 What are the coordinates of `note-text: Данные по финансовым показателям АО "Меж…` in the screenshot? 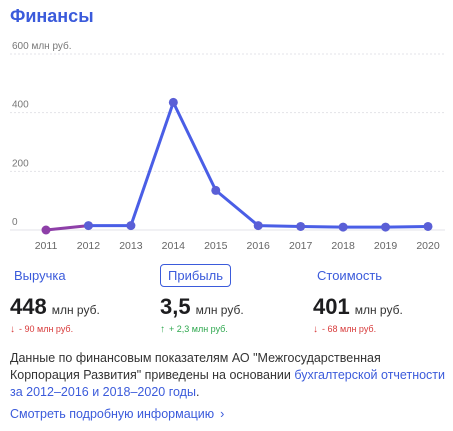 It's located at (195, 366).